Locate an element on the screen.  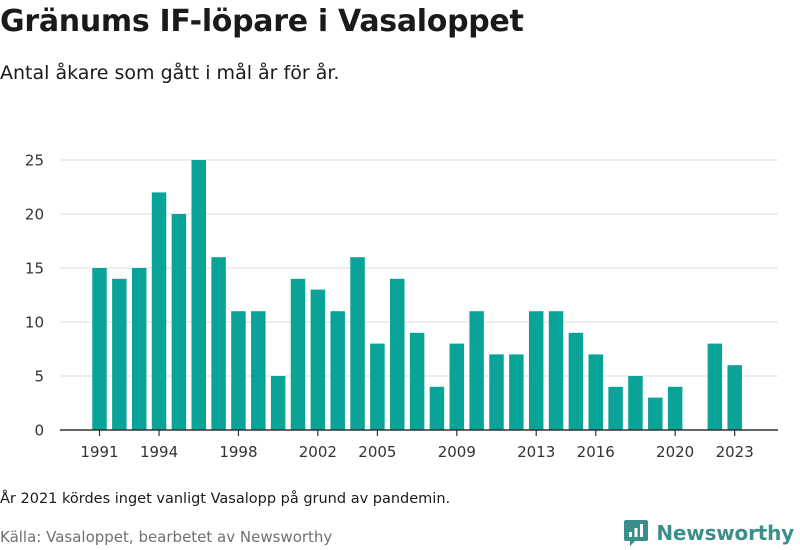
bar-2012 is located at coordinates (516, 392).